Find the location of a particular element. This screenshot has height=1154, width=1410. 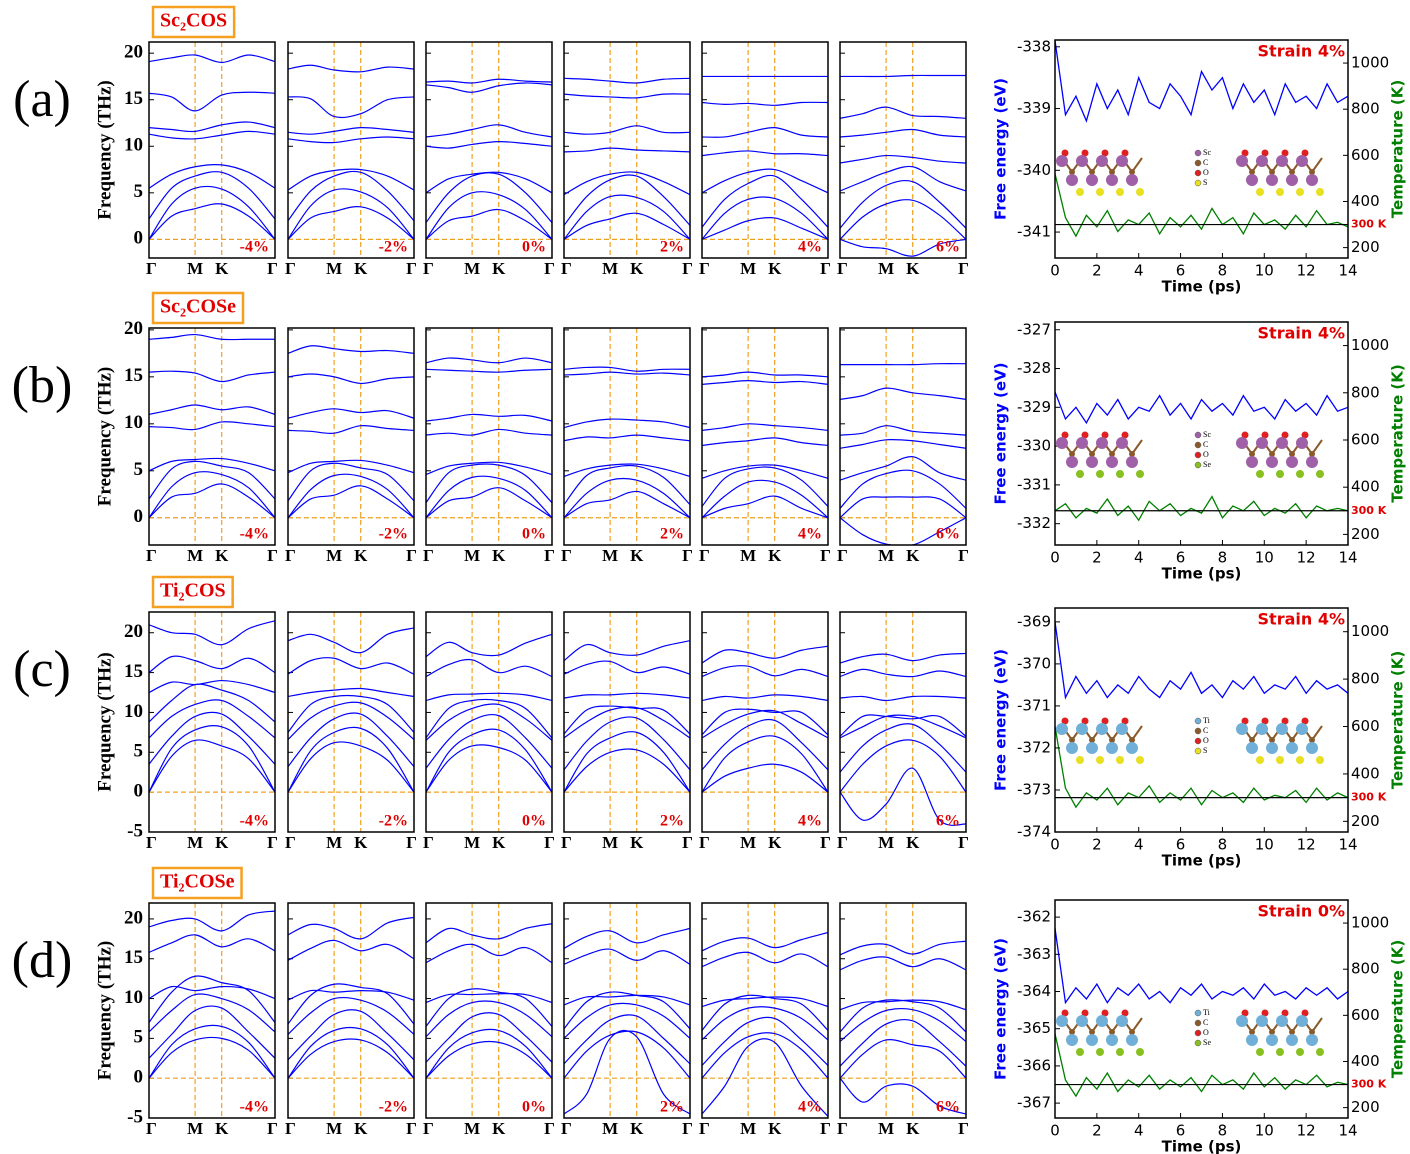

strain-label: Strain 4% is located at coordinates (1301, 619).